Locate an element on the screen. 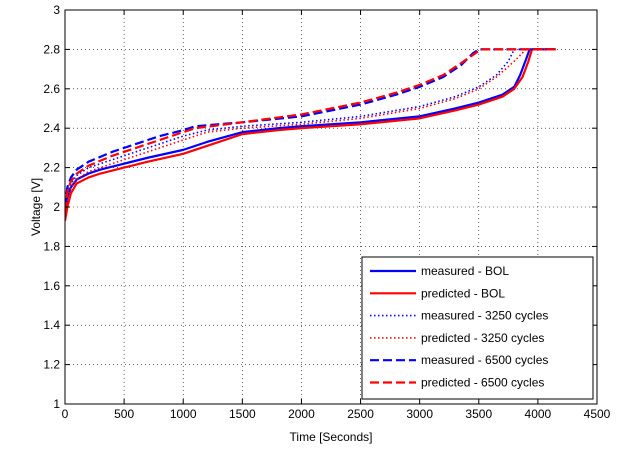 Image resolution: width=633 pixels, height=451 pixels. y-tick-label: 2.8 is located at coordinates (51, 49).